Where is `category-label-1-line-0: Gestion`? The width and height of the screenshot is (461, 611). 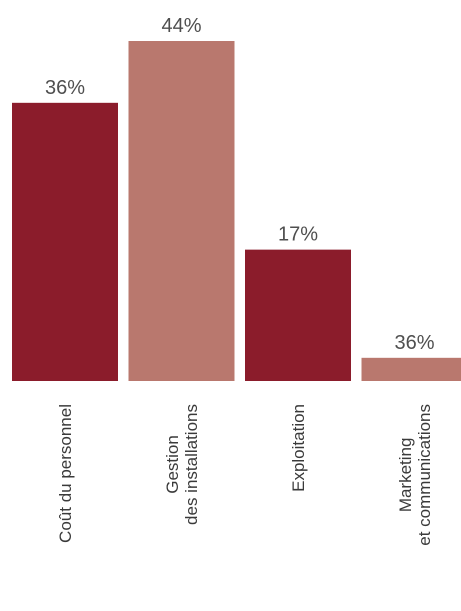
category-label-1-line-0: Gestion is located at coordinates (172, 464).